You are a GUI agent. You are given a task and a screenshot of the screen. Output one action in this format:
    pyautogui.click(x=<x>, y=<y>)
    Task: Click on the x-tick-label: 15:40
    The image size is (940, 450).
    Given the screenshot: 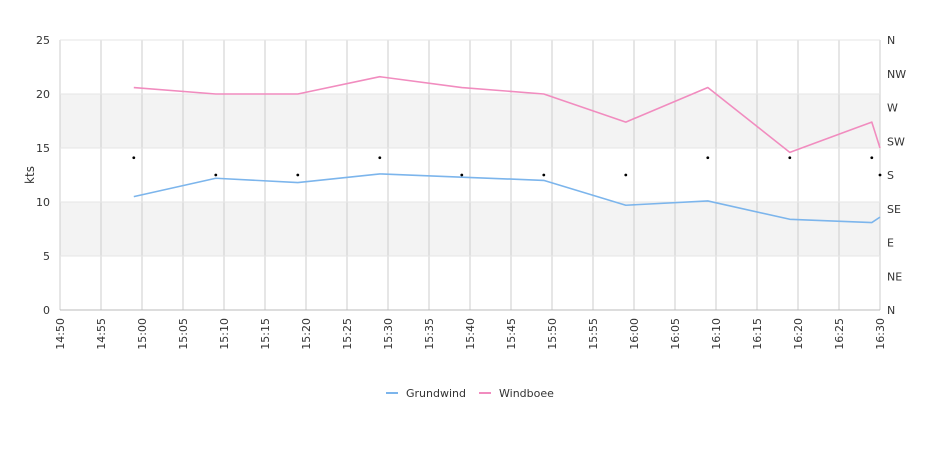 What is the action you would take?
    pyautogui.click(x=470, y=334)
    